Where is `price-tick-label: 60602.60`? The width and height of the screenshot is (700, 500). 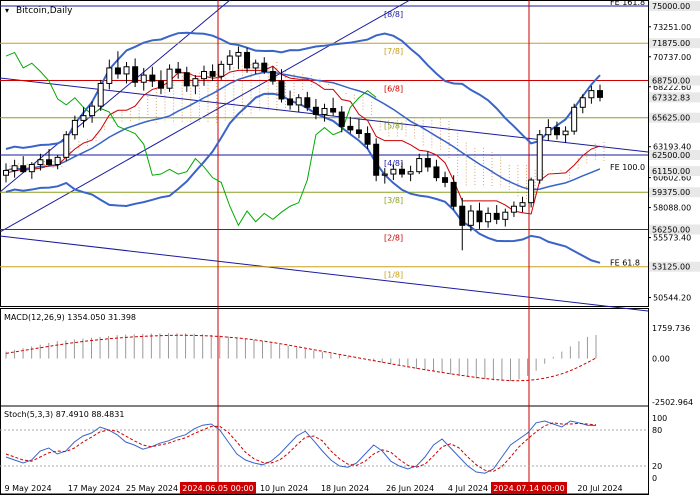 price-tick-label: 60602.60 is located at coordinates (672, 178).